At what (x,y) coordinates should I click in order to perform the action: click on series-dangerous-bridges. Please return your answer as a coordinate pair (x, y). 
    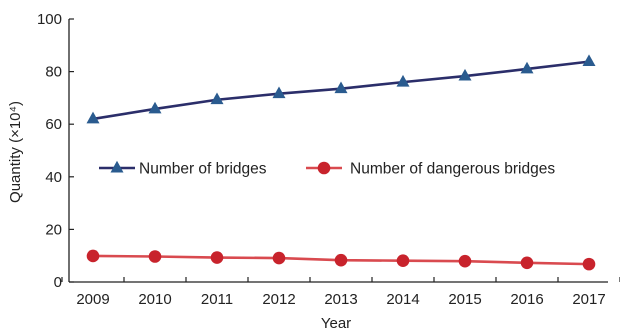
    Looking at the image, I should click on (341, 260).